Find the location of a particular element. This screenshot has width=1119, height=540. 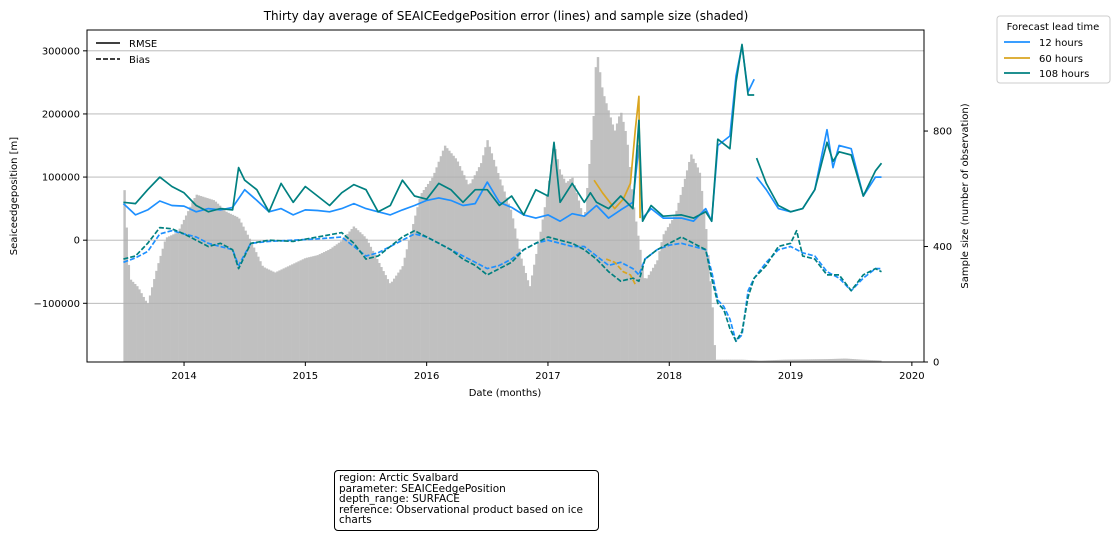

y-tick-label: 0 is located at coordinates (77, 241).